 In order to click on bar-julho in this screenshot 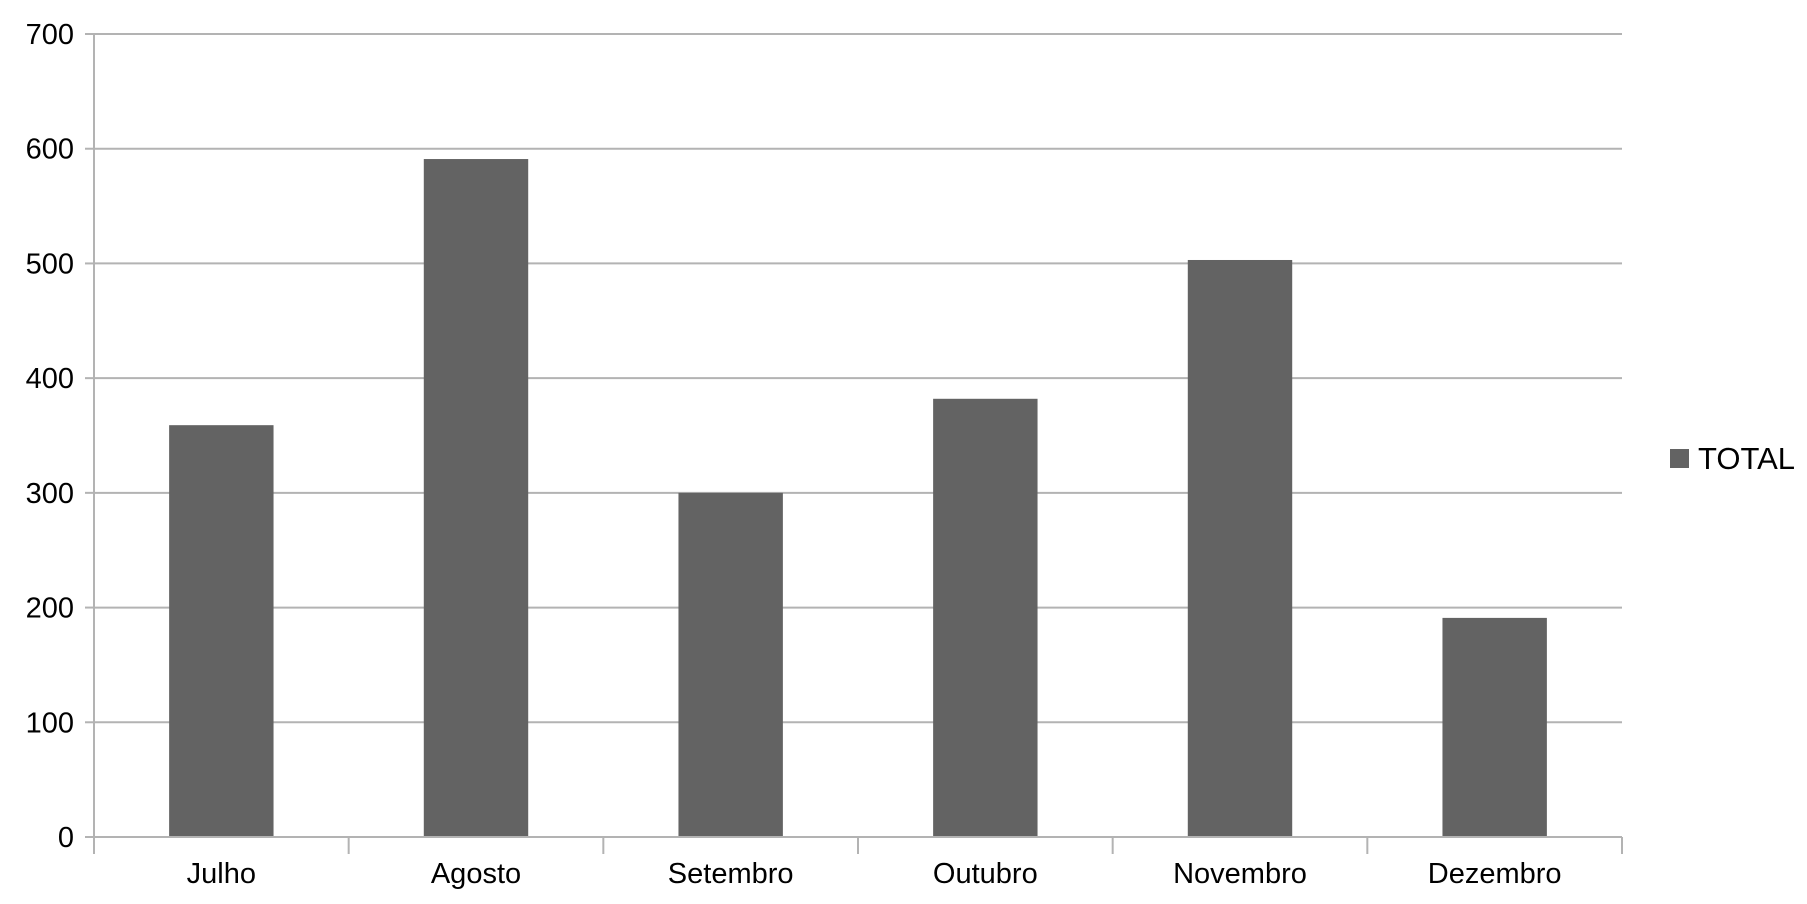, I will do `click(221, 631)`.